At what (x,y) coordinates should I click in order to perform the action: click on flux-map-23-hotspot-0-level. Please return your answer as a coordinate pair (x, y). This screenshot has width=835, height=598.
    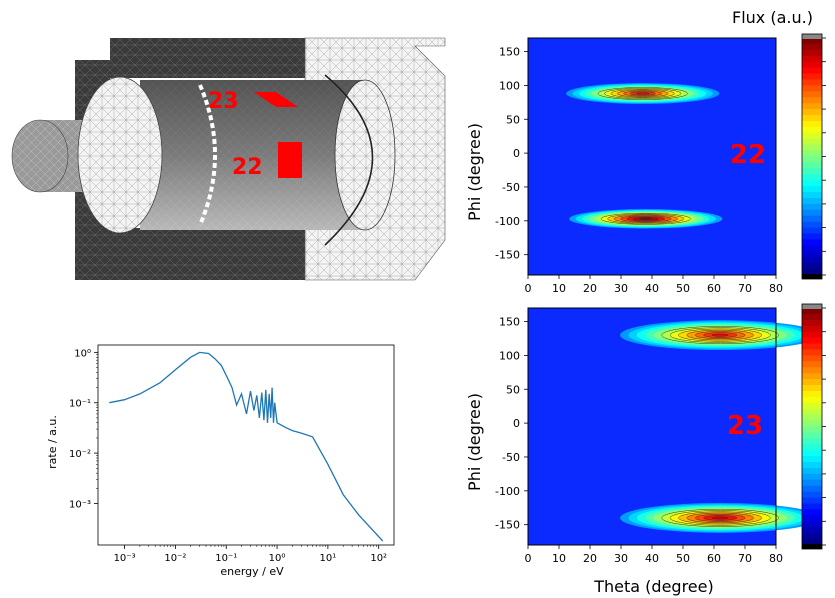
    Looking at the image, I should click on (720, 335).